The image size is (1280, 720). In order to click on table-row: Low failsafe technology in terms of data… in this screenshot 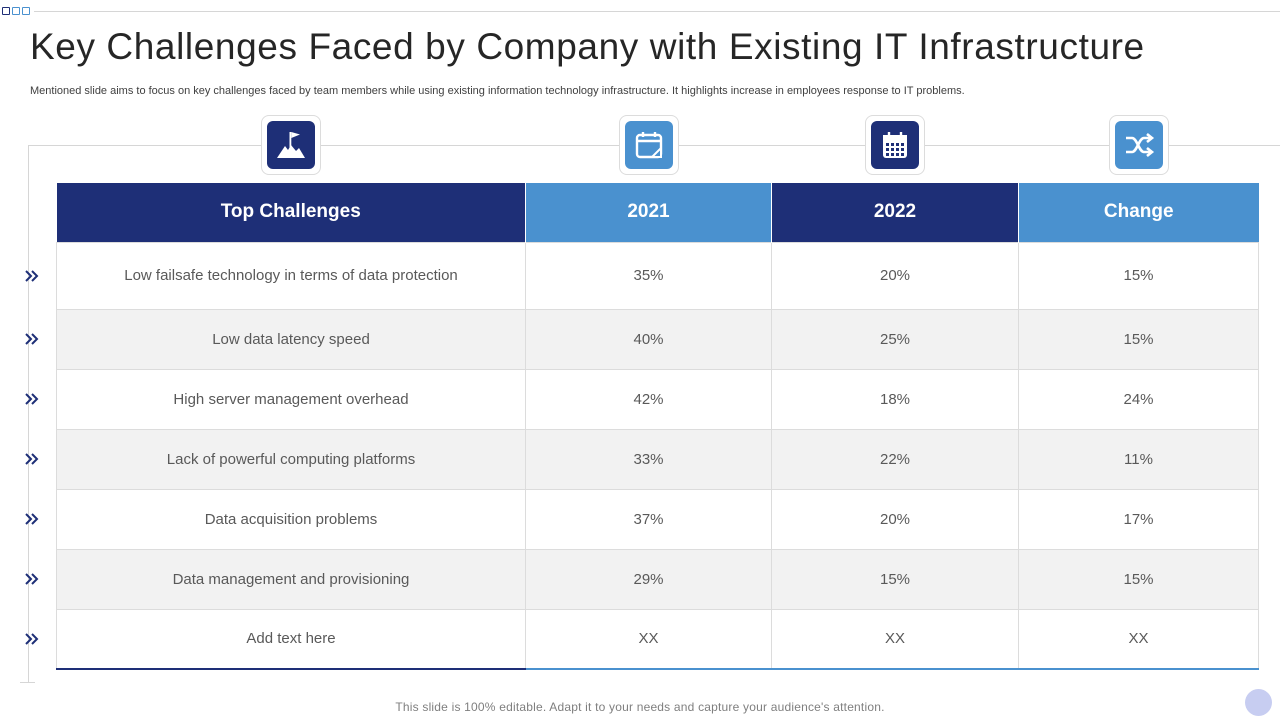, I will do `click(657, 275)`.